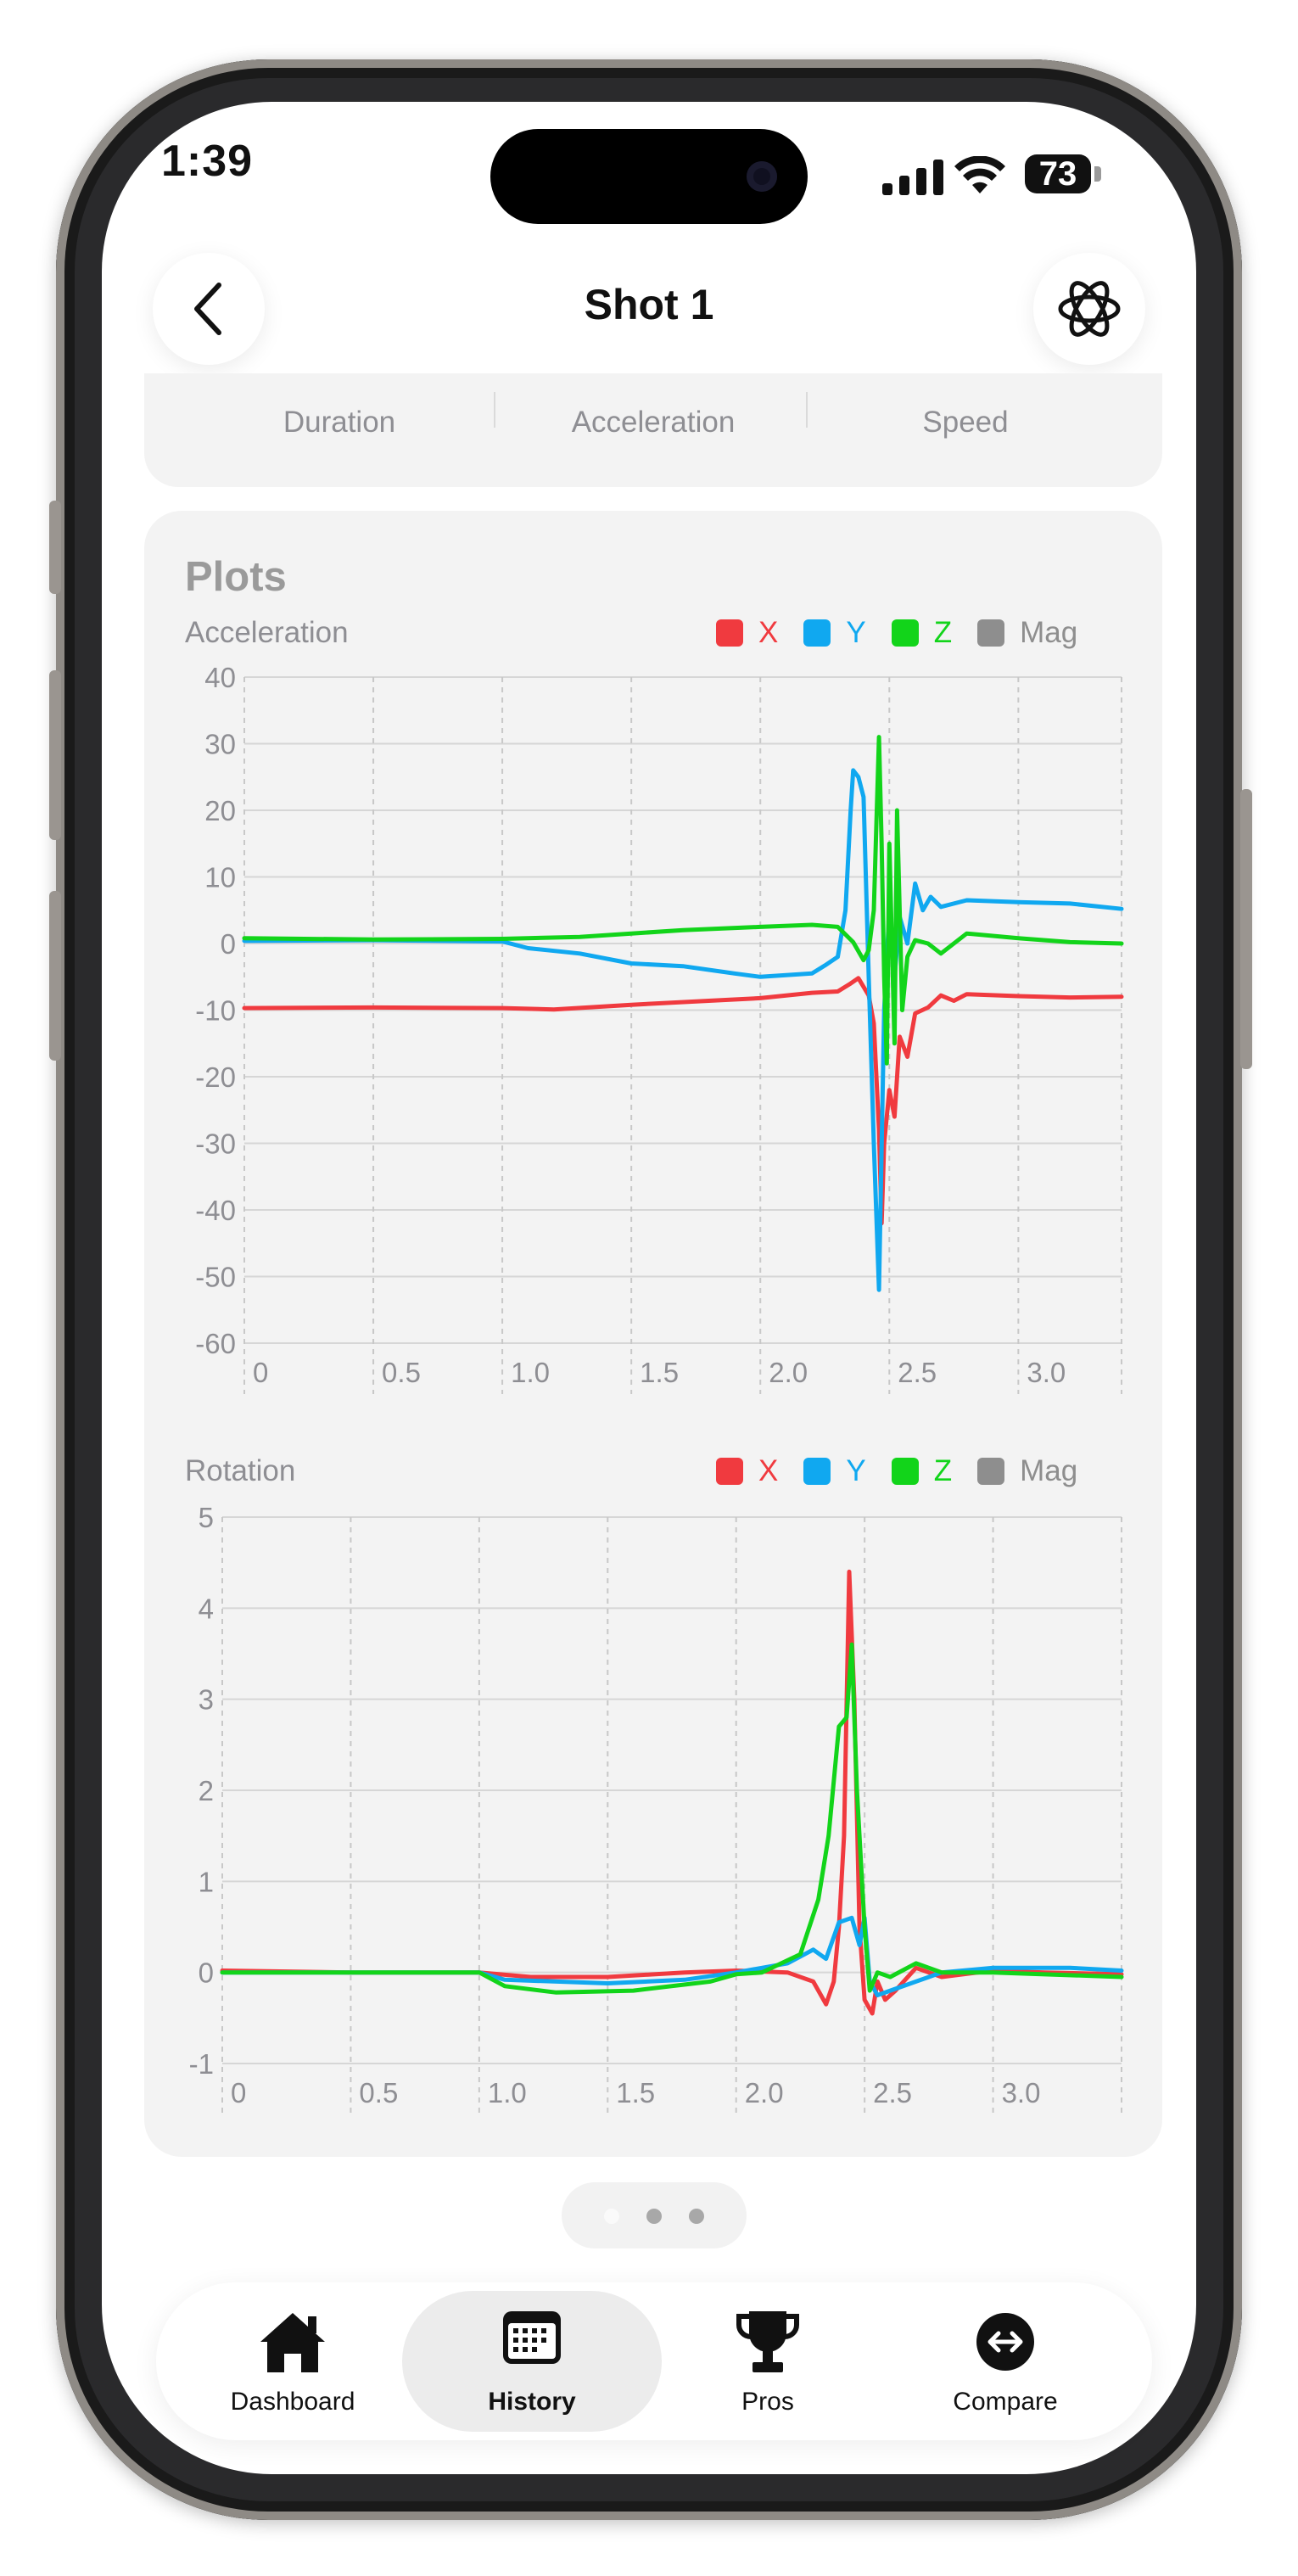 This screenshot has width=1298, height=2576. Describe the element at coordinates (339, 423) in the screenshot. I see `stat-label-duration: Duration` at that location.